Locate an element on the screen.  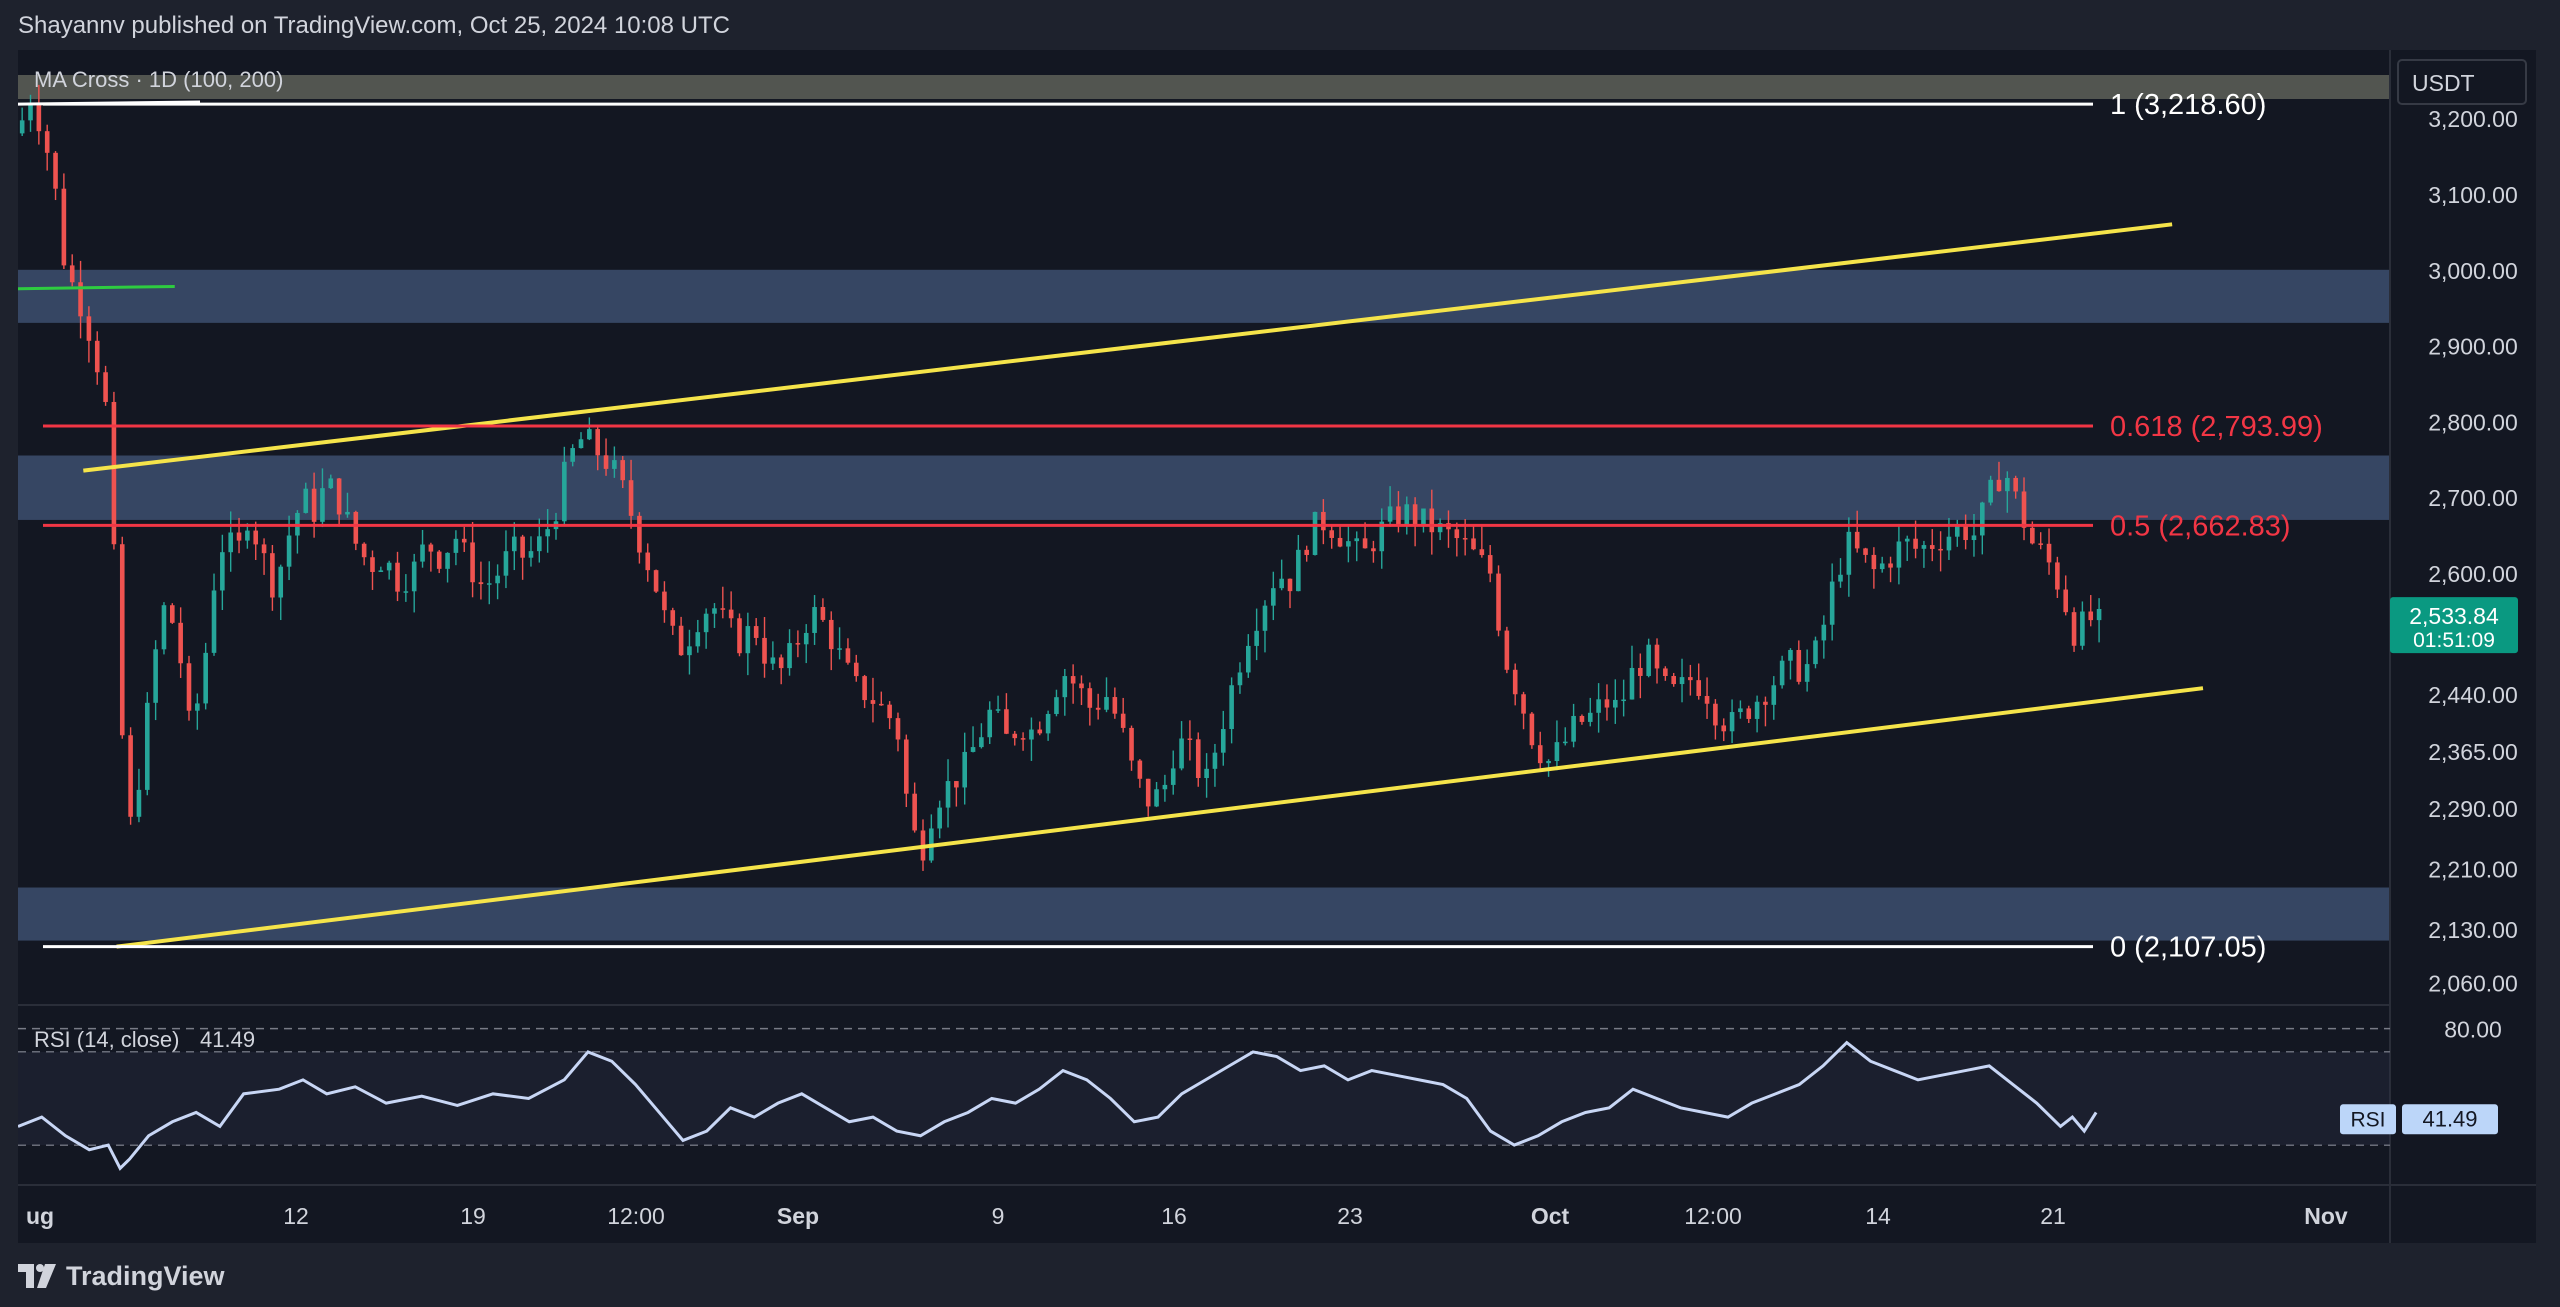
fib-level-label: 0.5 (2,662.83) is located at coordinates (2200, 526).